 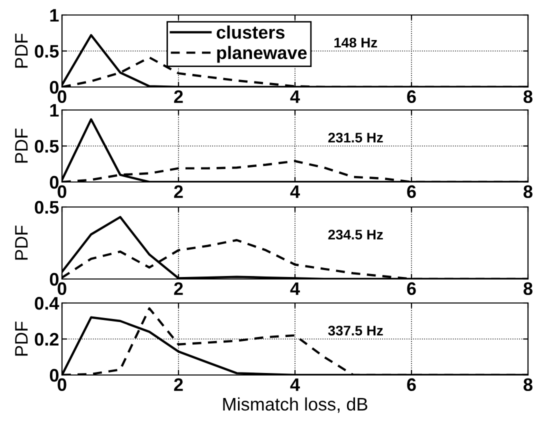 I want to click on y-tick-label: 0.4, so click(x=47, y=303).